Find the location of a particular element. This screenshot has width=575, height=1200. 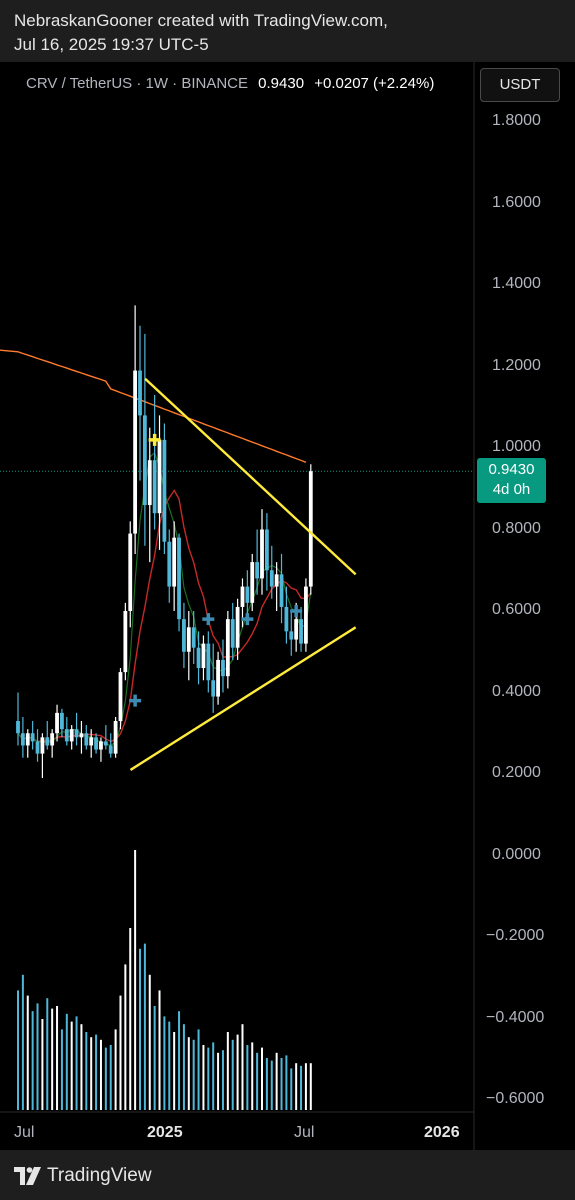

legend-change: +0.0207 (+2.24%) is located at coordinates (374, 83).